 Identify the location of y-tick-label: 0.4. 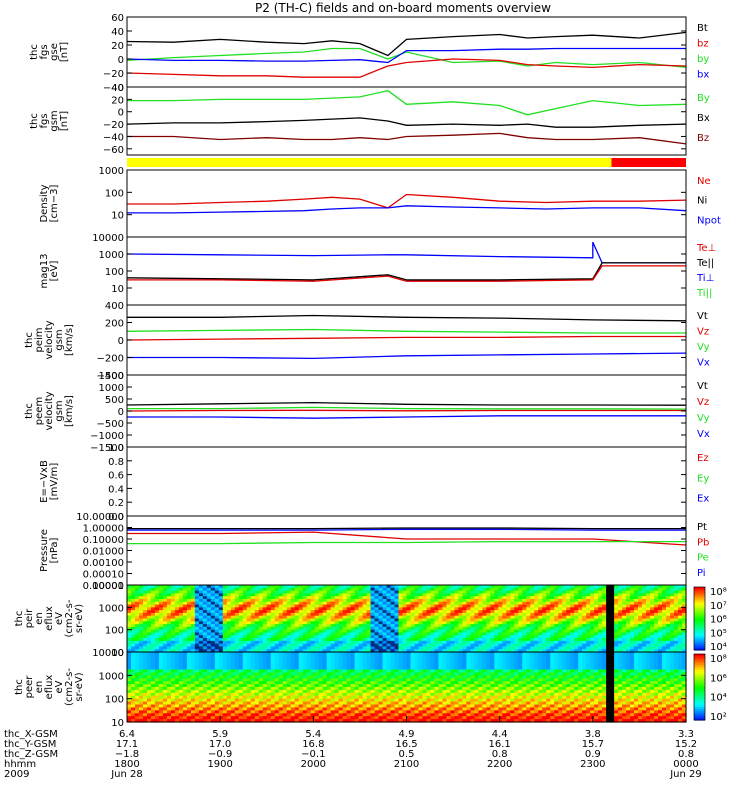
(116, 489).